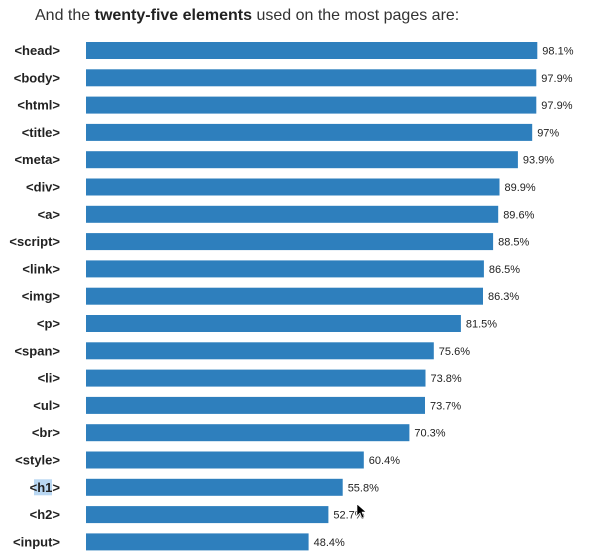  Describe the element at coordinates (302, 160) in the screenshot. I see `bar-meta` at that location.